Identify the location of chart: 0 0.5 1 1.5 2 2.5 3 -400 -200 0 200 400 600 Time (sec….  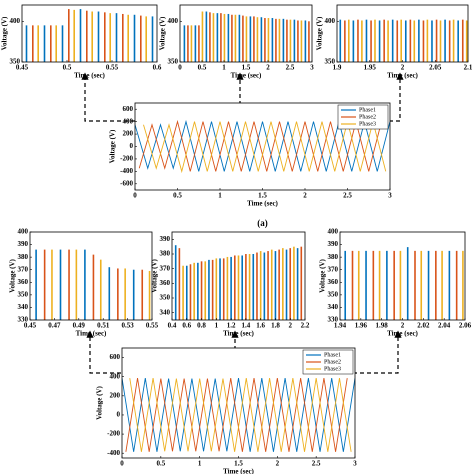
(226, 410).